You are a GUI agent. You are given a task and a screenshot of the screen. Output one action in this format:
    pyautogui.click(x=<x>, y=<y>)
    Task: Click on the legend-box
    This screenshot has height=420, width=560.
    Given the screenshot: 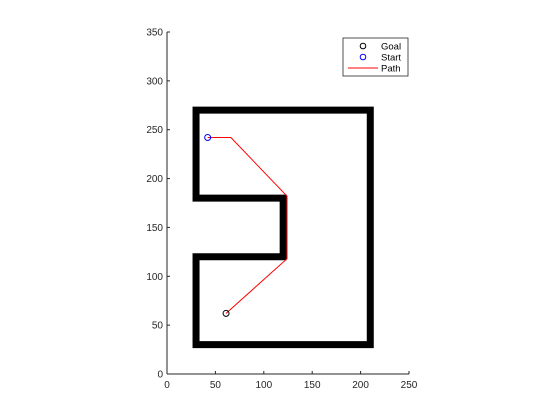 What is the action you would take?
    pyautogui.click(x=375, y=57)
    